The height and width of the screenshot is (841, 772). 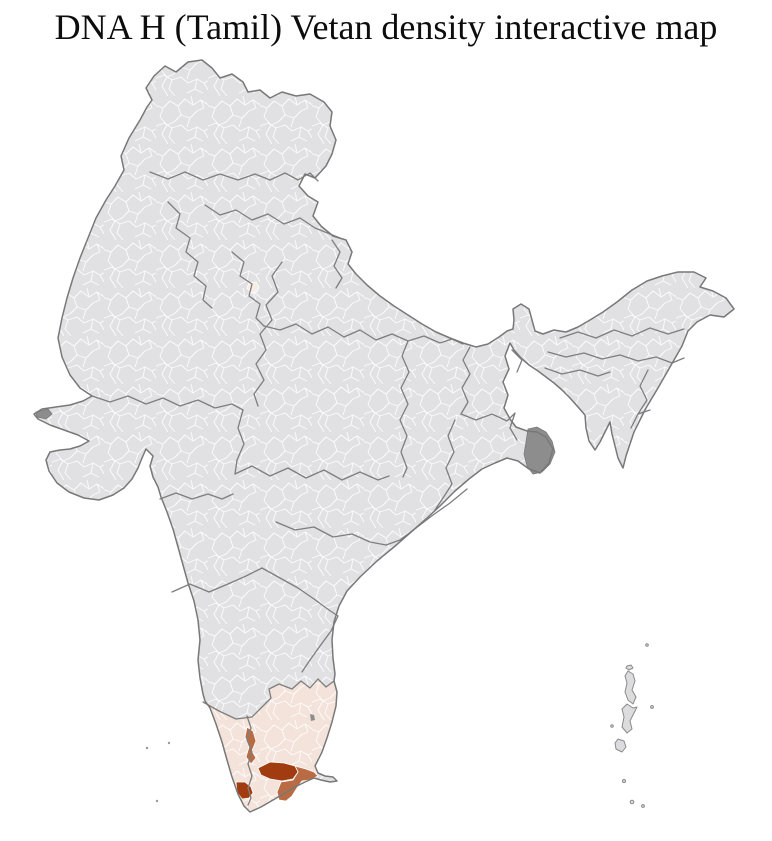 I want to click on andaman-nicobar-islands, so click(x=632, y=725).